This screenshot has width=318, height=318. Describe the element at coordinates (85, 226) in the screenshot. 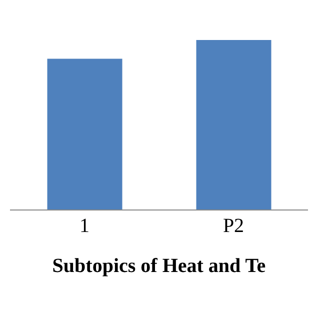

I see `x-tick-label: 1` at that location.